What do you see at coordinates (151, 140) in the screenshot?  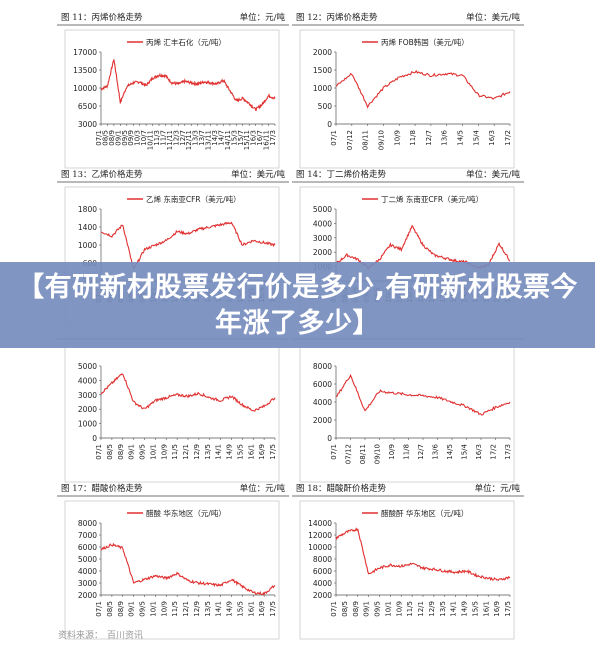 I see `x-tick-label: 10/11` at bounding box center [151, 140].